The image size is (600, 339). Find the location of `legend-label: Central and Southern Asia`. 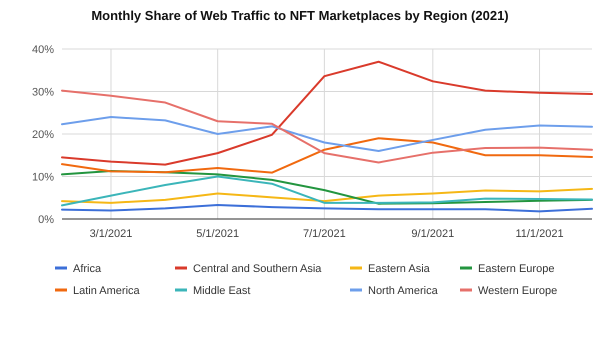

legend-label: Central and Southern Asia is located at coordinates (257, 268).